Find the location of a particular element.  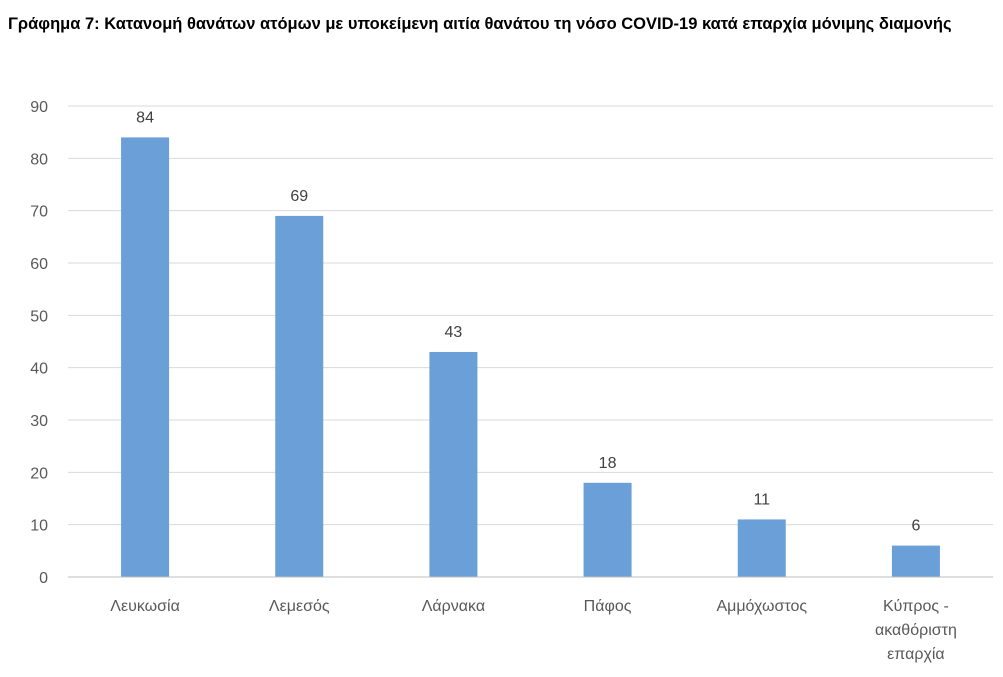

x-category-label: Λάρνακα is located at coordinates (453, 606).